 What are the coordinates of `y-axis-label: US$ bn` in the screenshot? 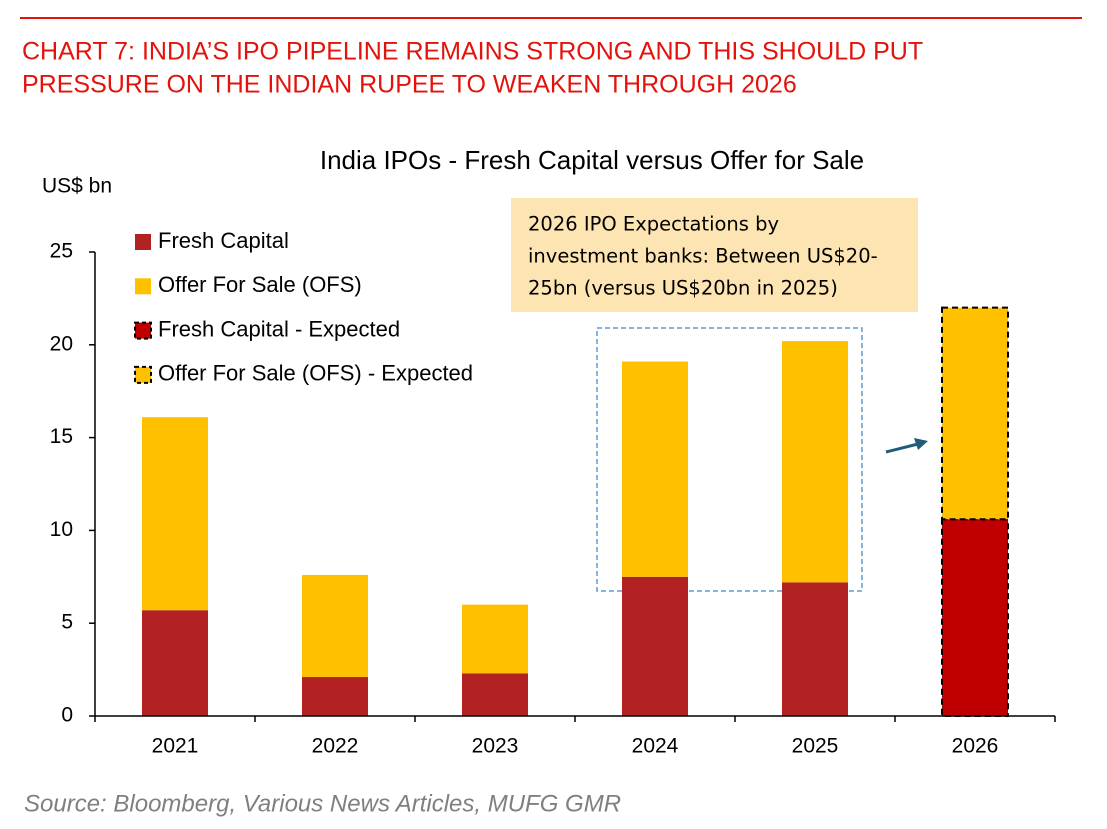 It's located at (77, 186).